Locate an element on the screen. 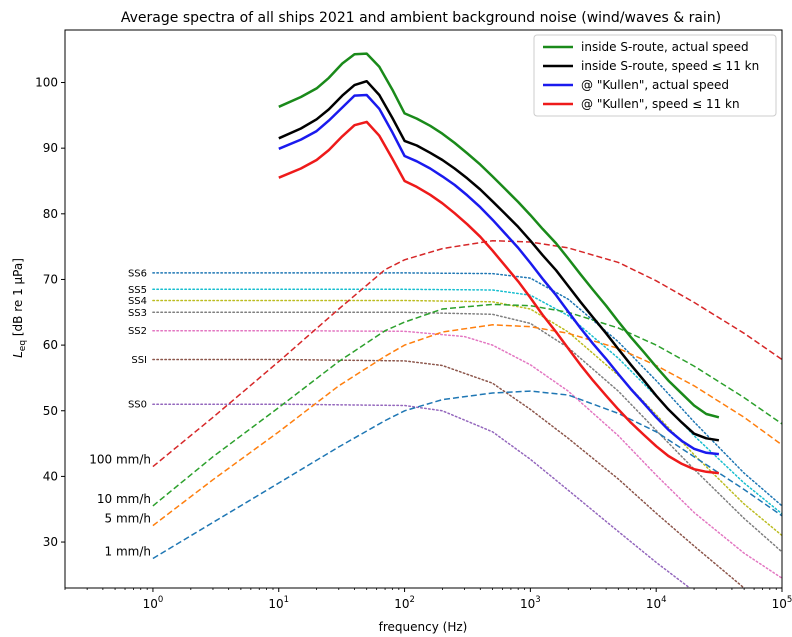  y-tick-label: 40 is located at coordinates (50, 476).